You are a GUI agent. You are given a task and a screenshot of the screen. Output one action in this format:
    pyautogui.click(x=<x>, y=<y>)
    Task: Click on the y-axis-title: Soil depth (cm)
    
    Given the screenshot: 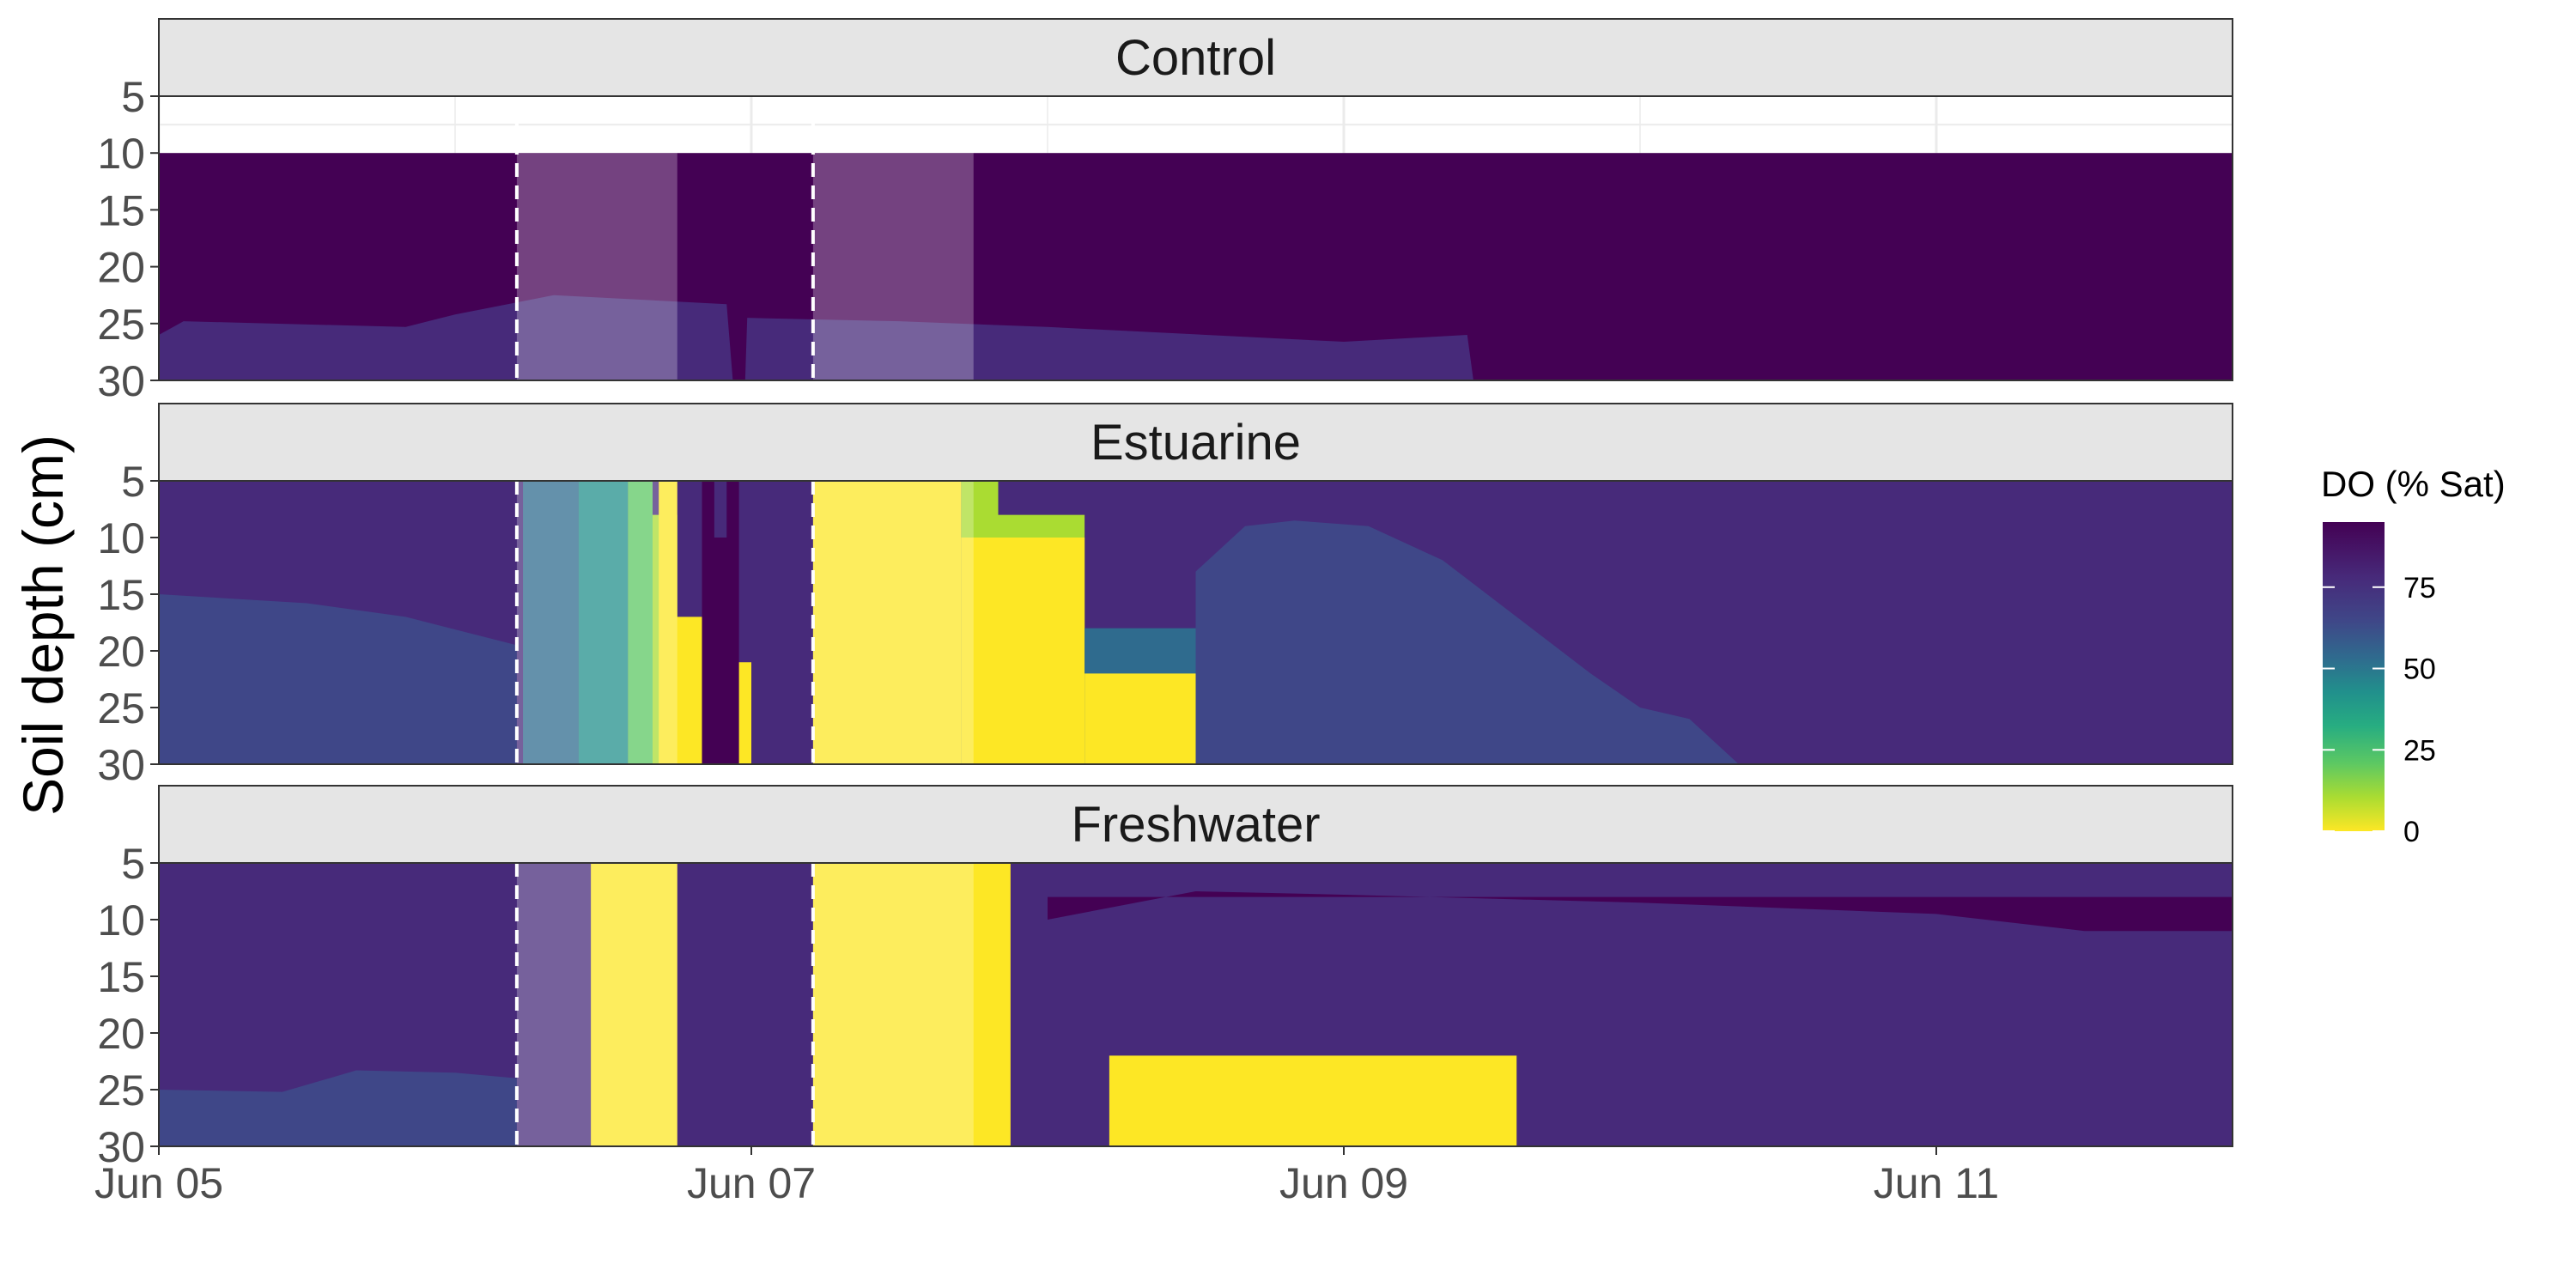 What is the action you would take?
    pyautogui.click(x=43, y=625)
    